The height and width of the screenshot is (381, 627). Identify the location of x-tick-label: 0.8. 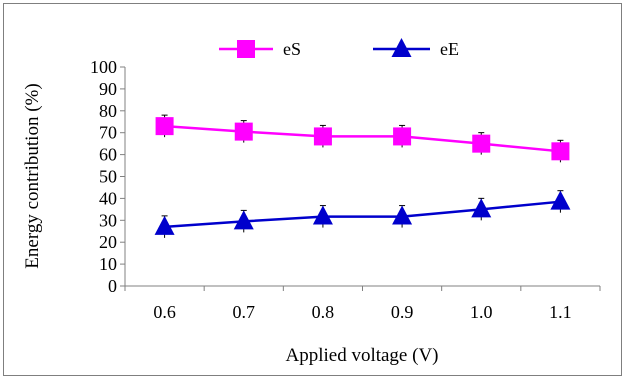
(323, 312).